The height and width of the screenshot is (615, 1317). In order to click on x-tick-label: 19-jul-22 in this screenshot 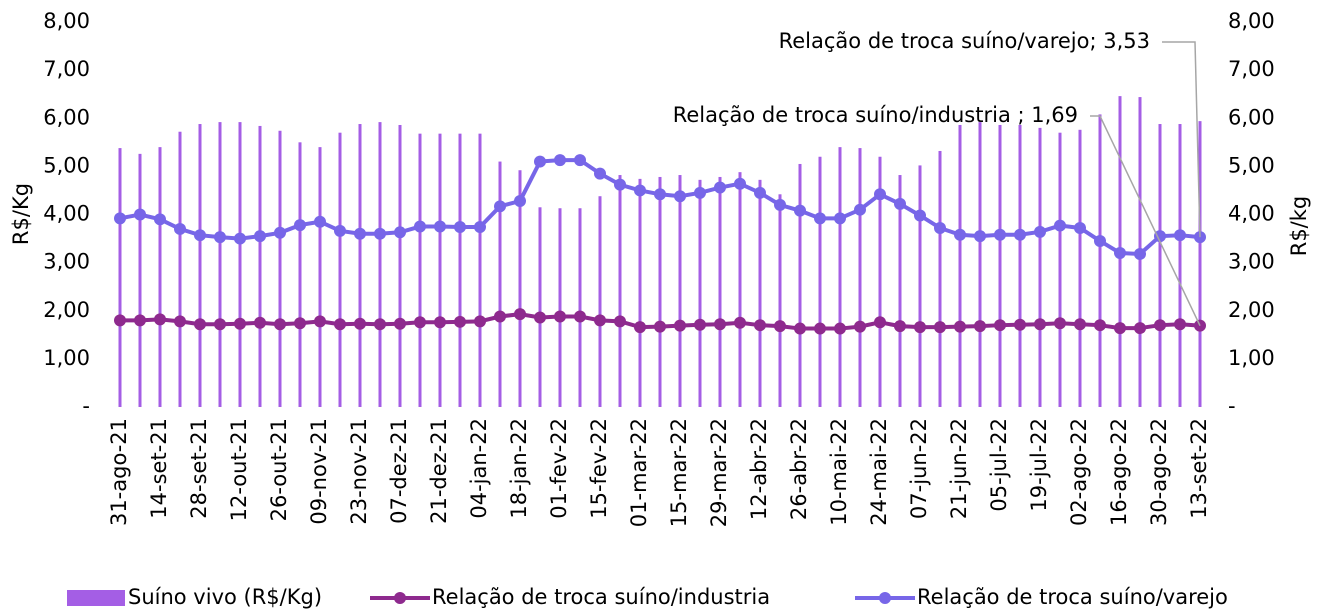, I will do `click(1039, 465)`.